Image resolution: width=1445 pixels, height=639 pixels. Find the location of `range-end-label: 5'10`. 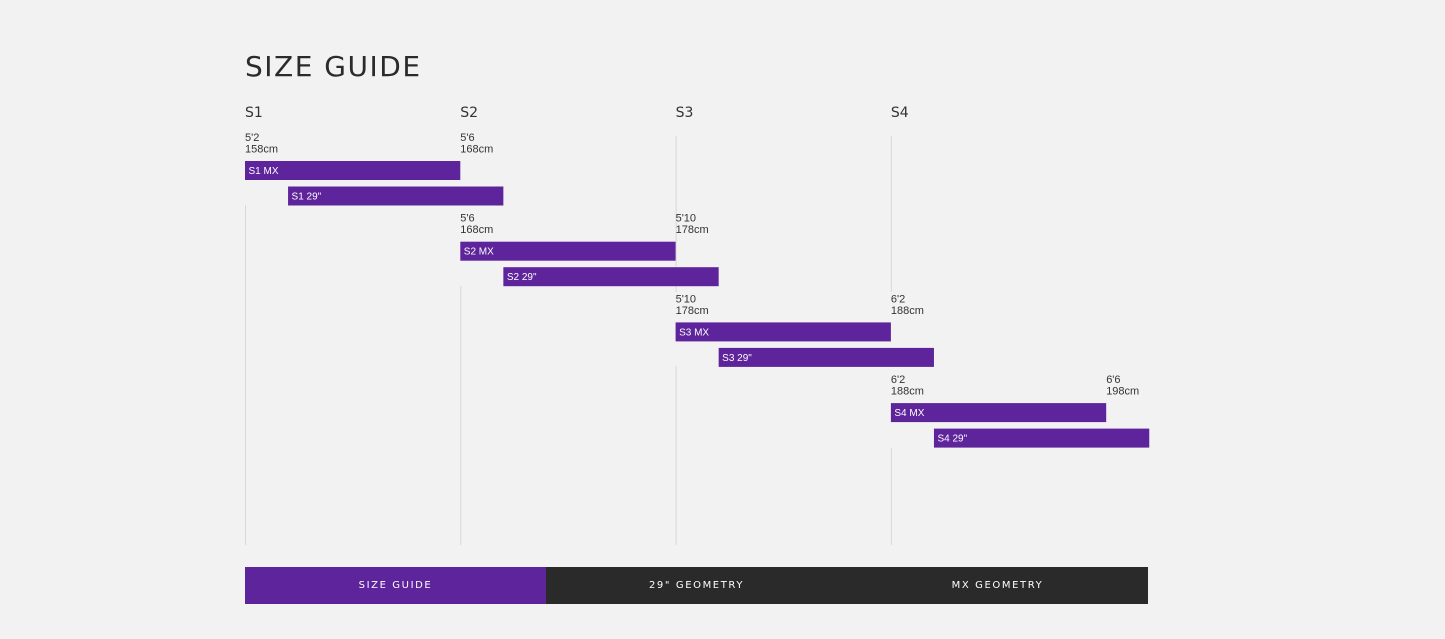

range-end-label: 5'10 is located at coordinates (686, 219).